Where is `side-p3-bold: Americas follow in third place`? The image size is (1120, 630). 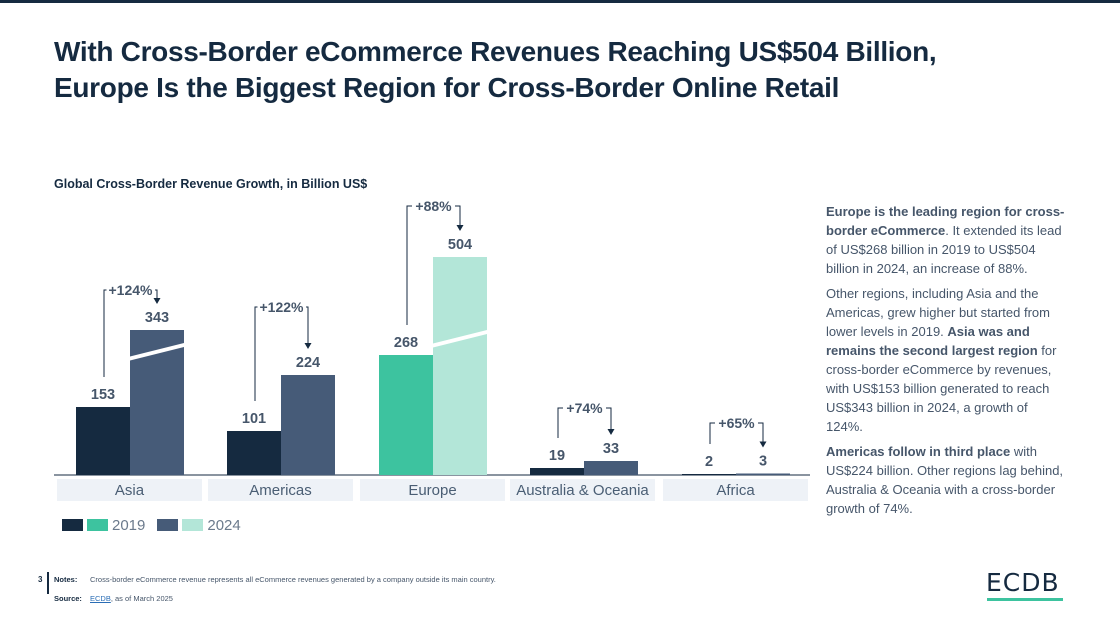 side-p3-bold: Americas follow in third place is located at coordinates (918, 451).